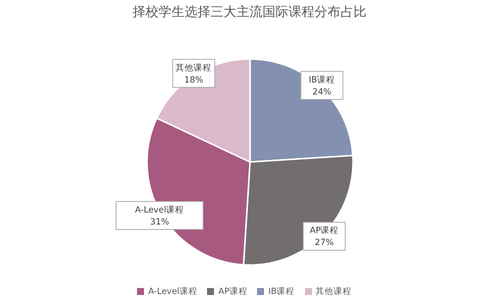  What do you see at coordinates (160, 222) in the screenshot?
I see `data-label: 31%` at bounding box center [160, 222].